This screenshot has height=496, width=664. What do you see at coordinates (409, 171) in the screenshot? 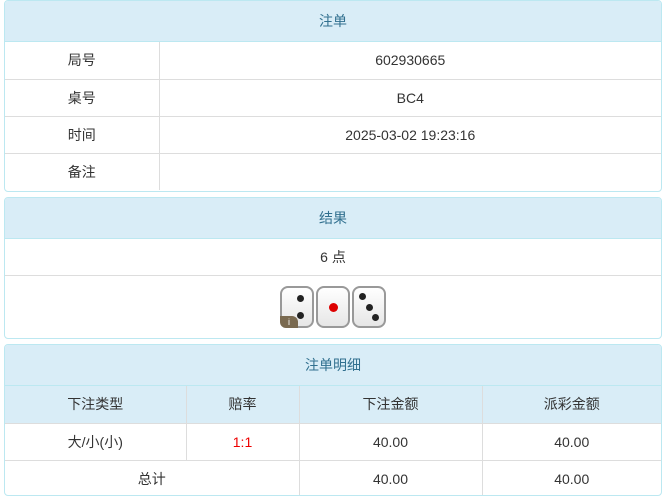
I see `remark-value` at bounding box center [409, 171].